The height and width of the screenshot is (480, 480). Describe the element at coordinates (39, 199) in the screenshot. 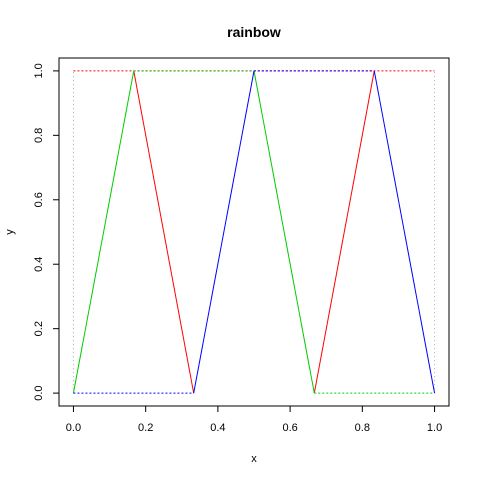

I see `y-tick-label-3: 0.6` at that location.